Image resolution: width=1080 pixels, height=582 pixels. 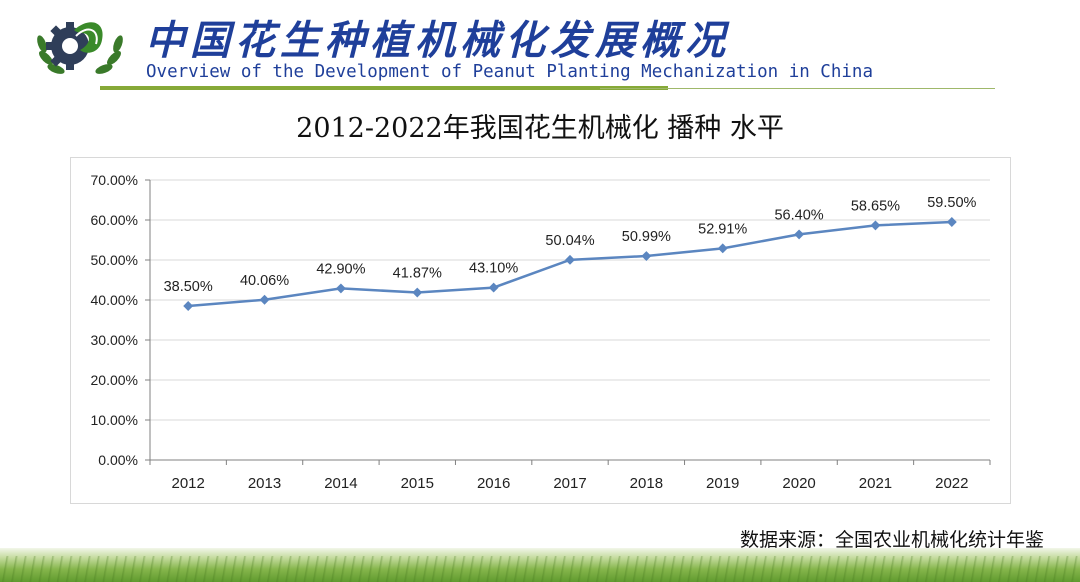 What do you see at coordinates (340, 269) in the screenshot?
I see `data-label: 42.90%` at bounding box center [340, 269].